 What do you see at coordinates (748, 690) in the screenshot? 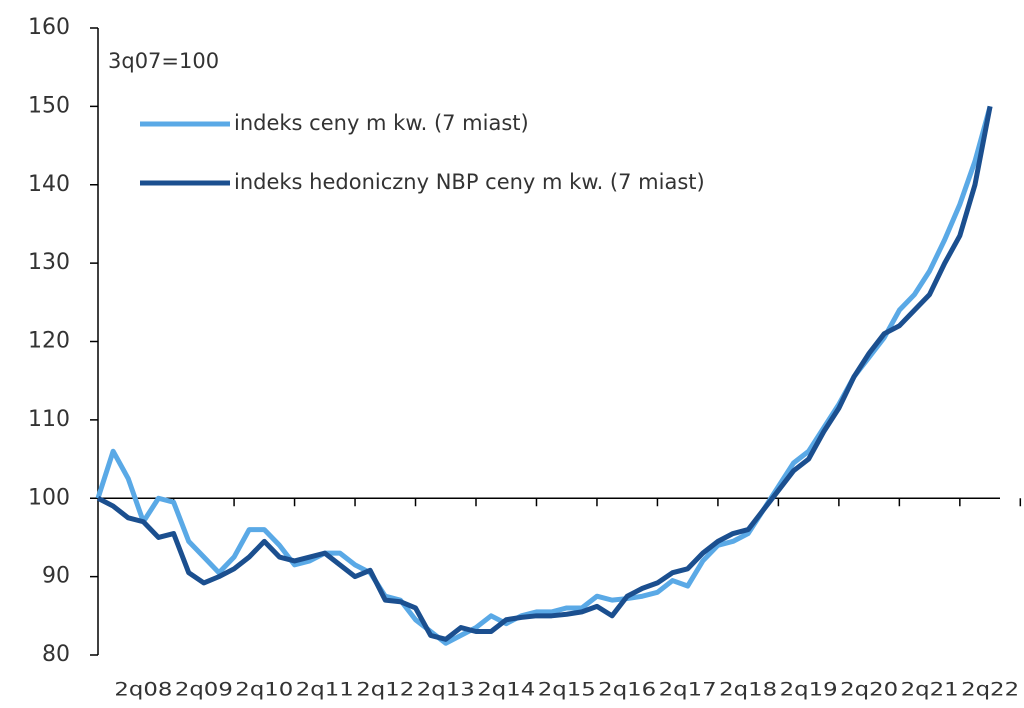
I see `x-tick-label: 2q18` at bounding box center [748, 690].